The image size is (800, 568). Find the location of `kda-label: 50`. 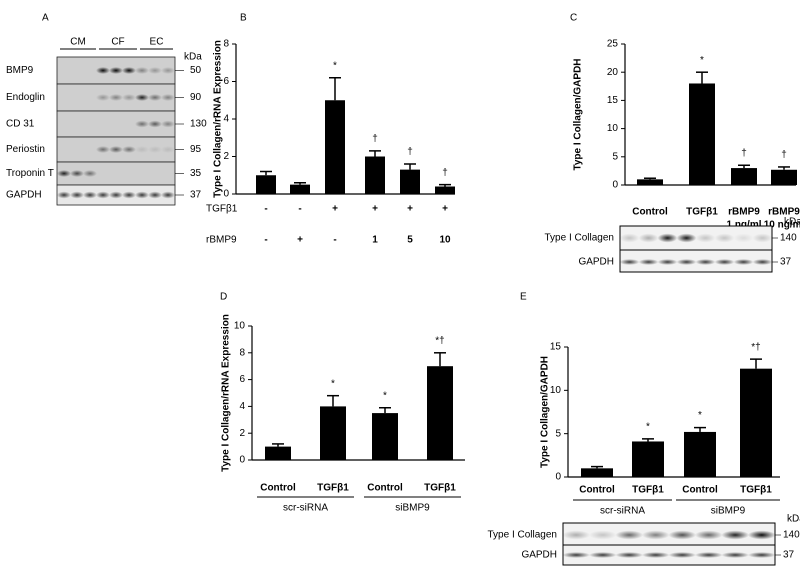

kda-label: 50 is located at coordinates (196, 70).